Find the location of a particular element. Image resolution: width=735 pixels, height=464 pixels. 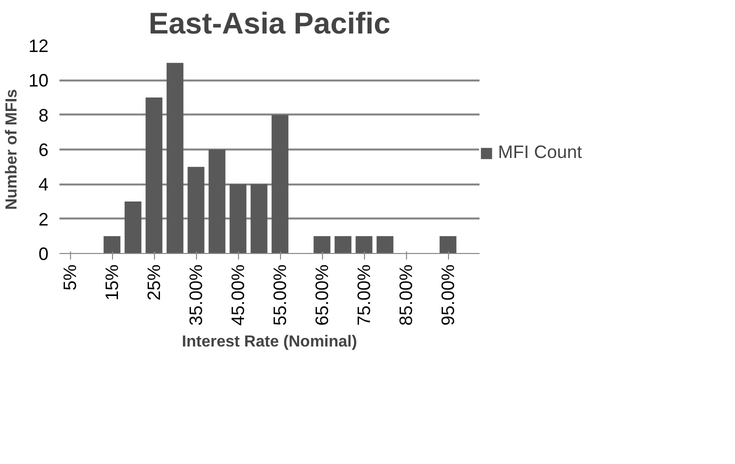

x-tick-label: 65.00% is located at coordinates (322, 295).